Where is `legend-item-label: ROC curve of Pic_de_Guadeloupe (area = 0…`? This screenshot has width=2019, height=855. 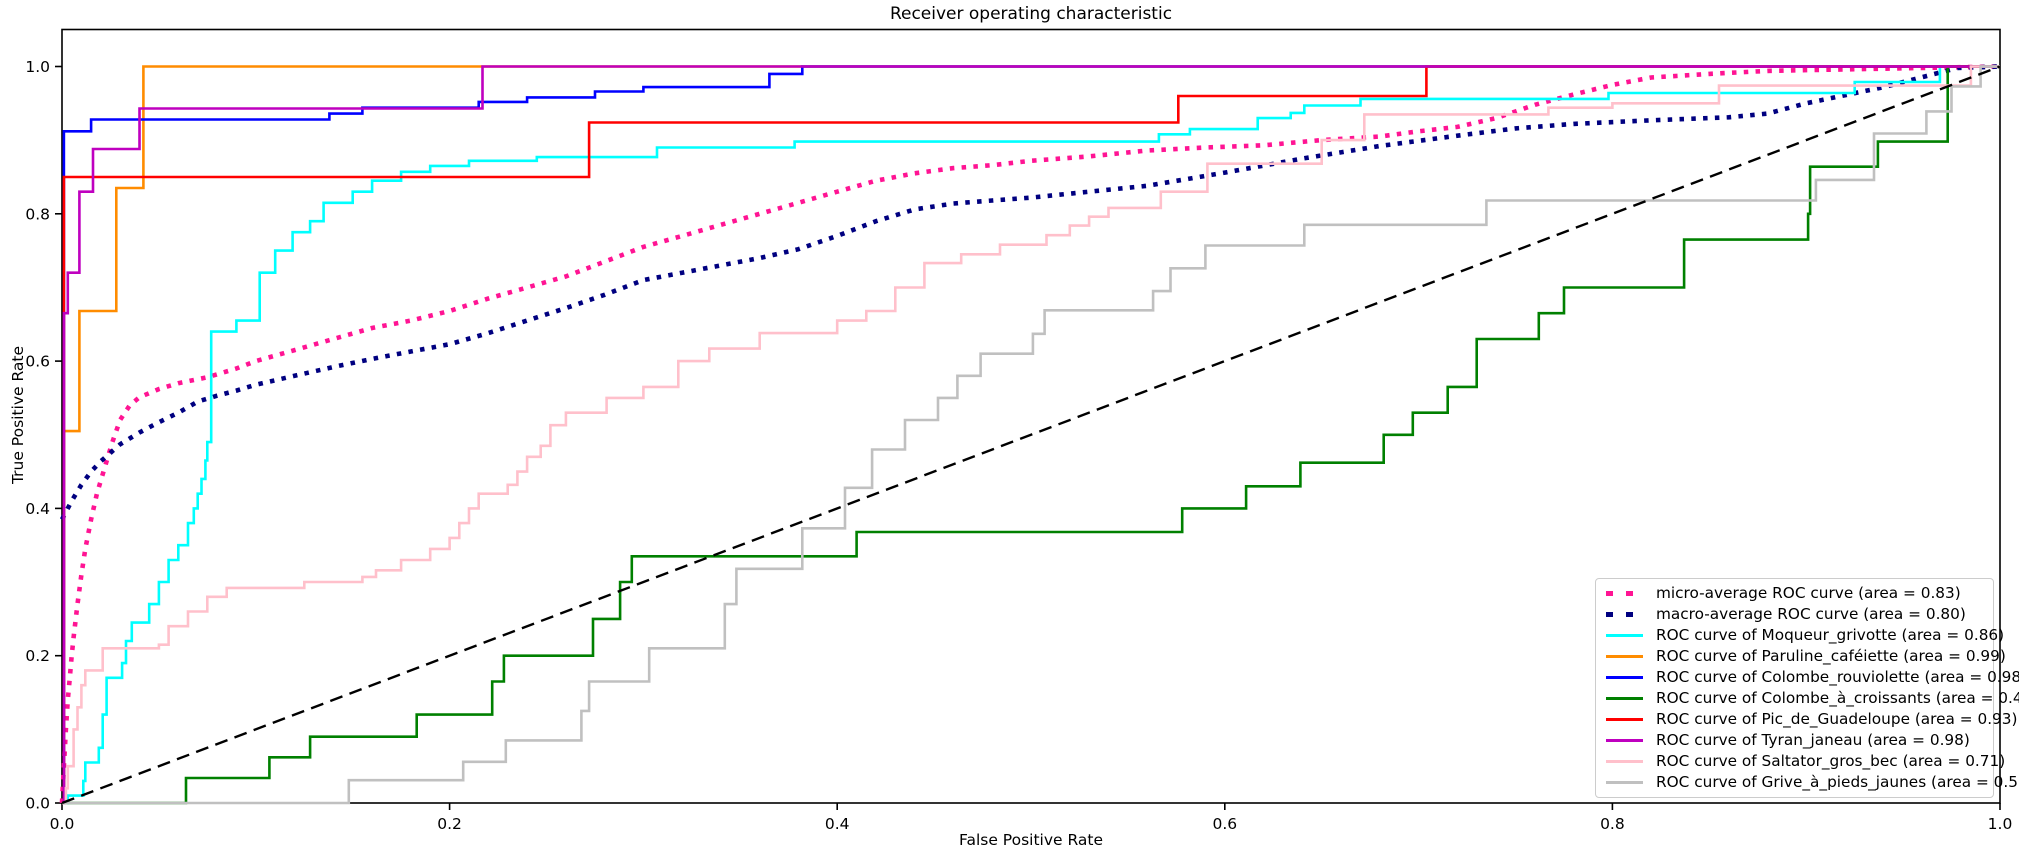 legend-item-label: ROC curve of Pic_de_Guadeloupe (area = 0… is located at coordinates (1837, 718).